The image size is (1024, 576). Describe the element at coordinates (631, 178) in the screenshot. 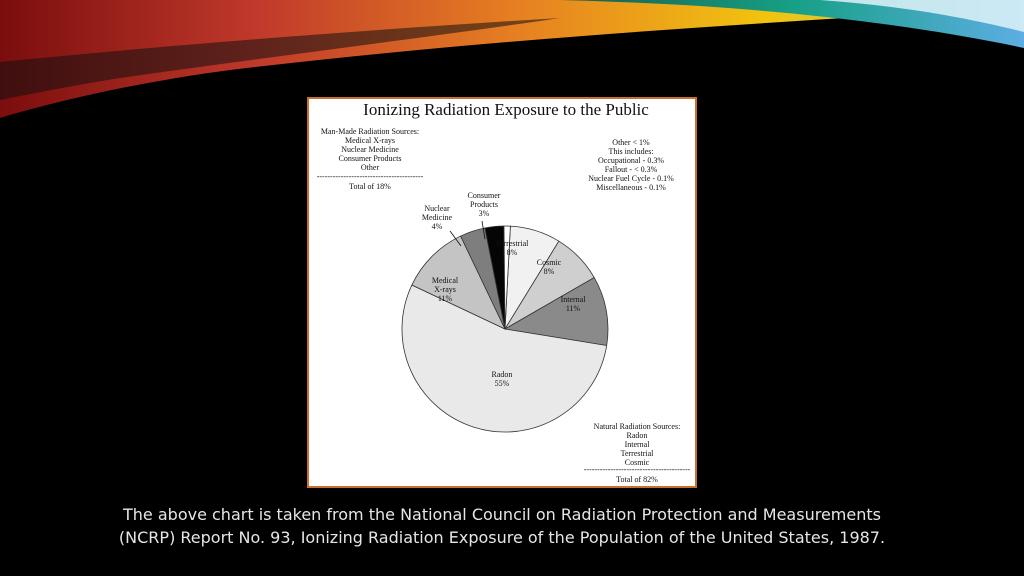

I see `other-line: Nuclear Fuel Cycle - 0.1%` at that location.